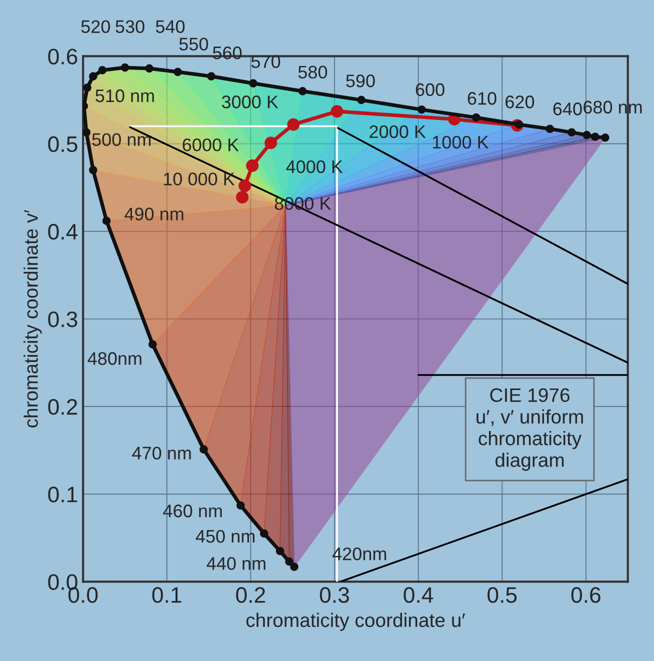  What do you see at coordinates (210, 145) in the screenshot?
I see `annotation: 6000 K` at bounding box center [210, 145].